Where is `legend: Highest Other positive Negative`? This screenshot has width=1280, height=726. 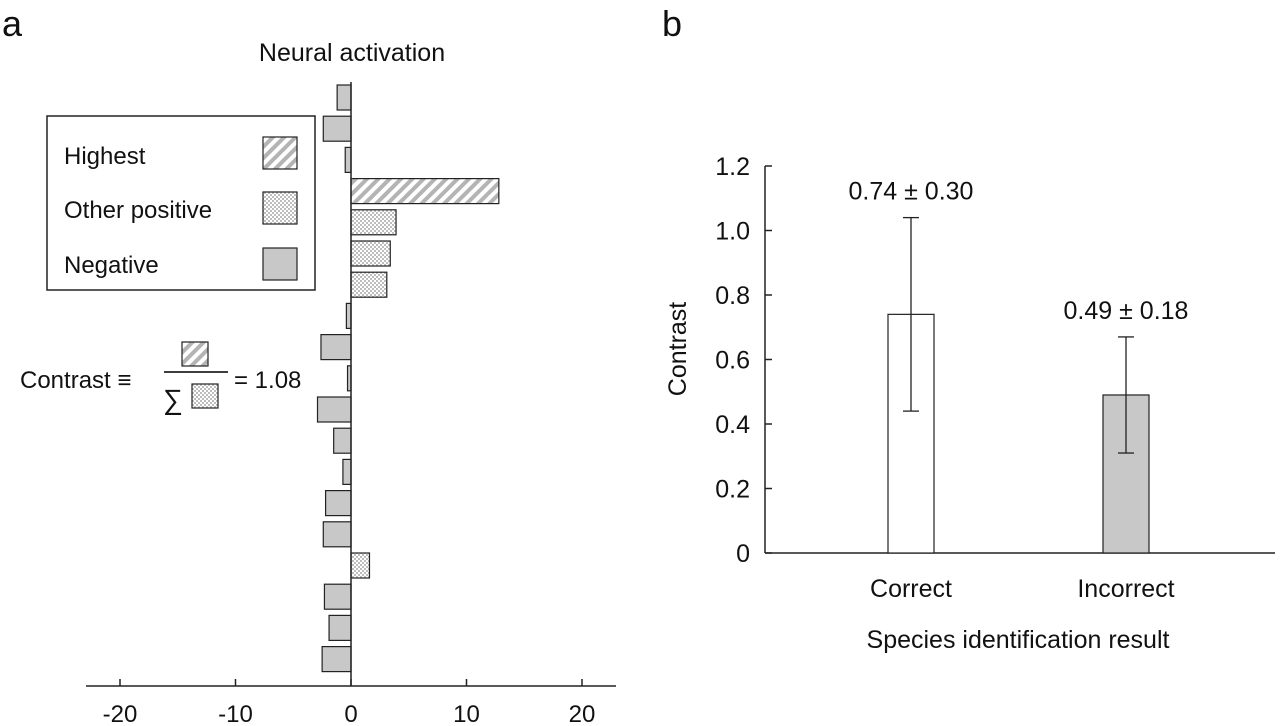 legend: Highest Other positive Negative is located at coordinates (181, 203).